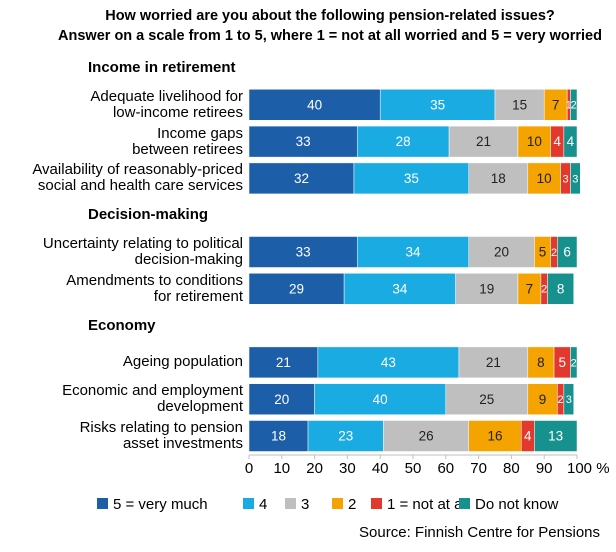 The height and width of the screenshot is (552, 616). I want to click on legend-label: Do not know, so click(517, 504).